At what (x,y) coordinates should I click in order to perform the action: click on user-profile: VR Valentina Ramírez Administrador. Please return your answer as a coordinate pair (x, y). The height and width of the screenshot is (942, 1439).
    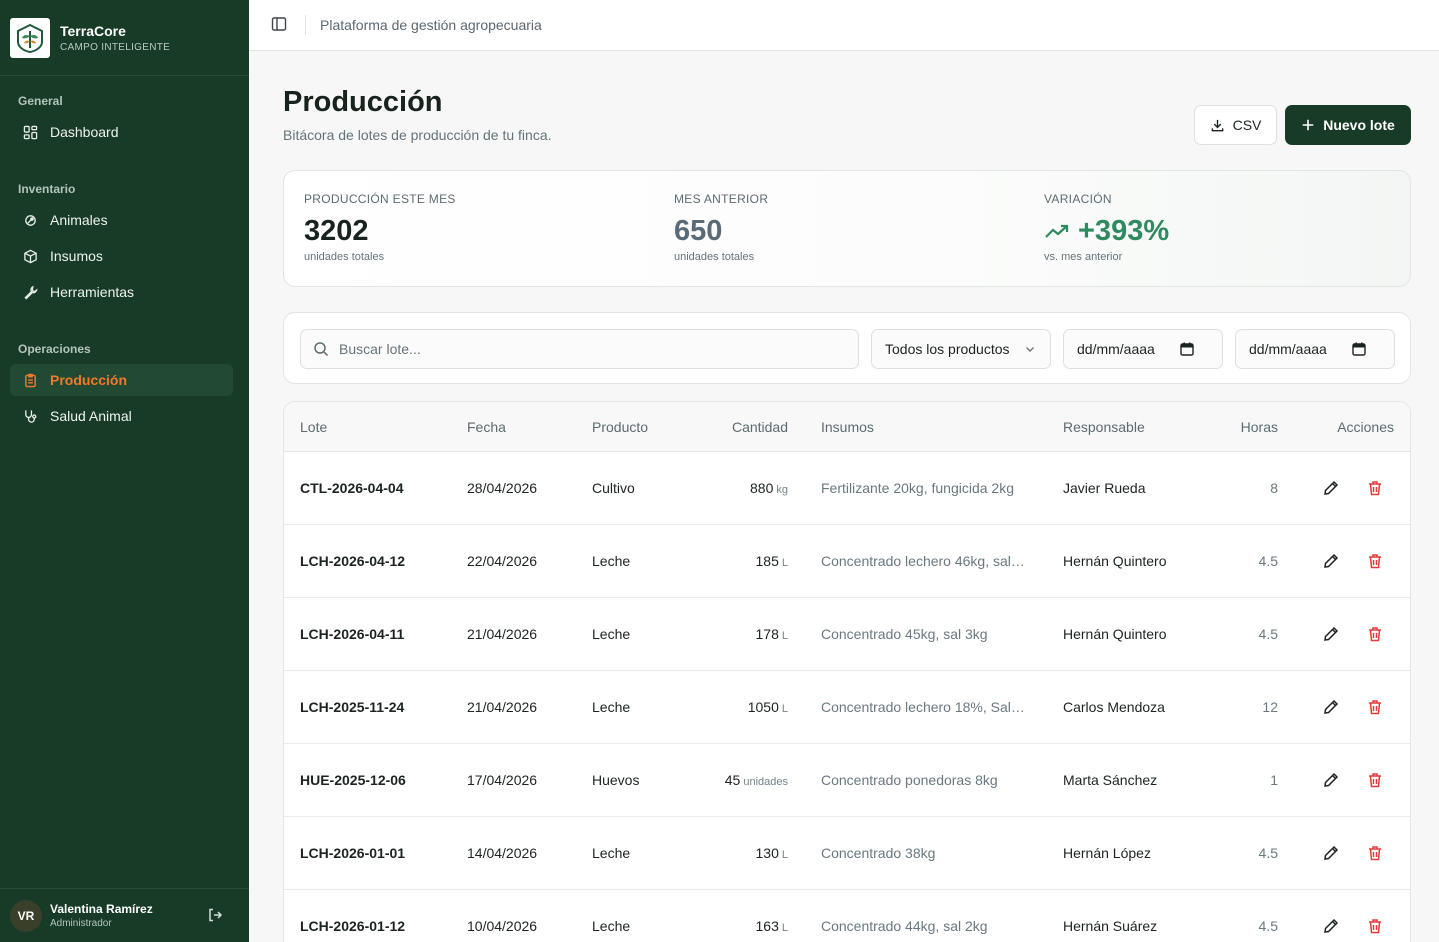
    Looking at the image, I should click on (124, 915).